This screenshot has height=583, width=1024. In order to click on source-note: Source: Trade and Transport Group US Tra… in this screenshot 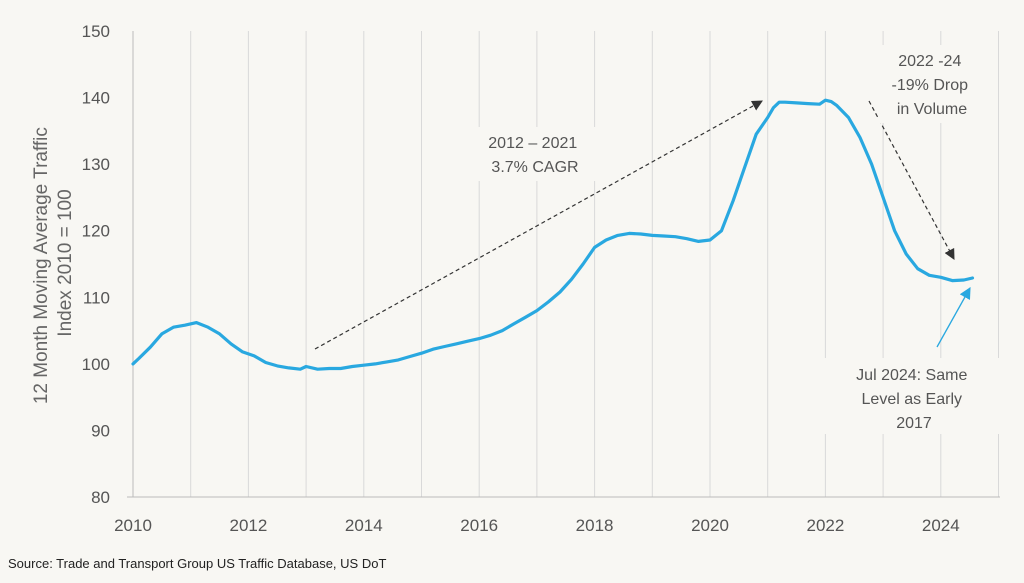, I will do `click(197, 563)`.